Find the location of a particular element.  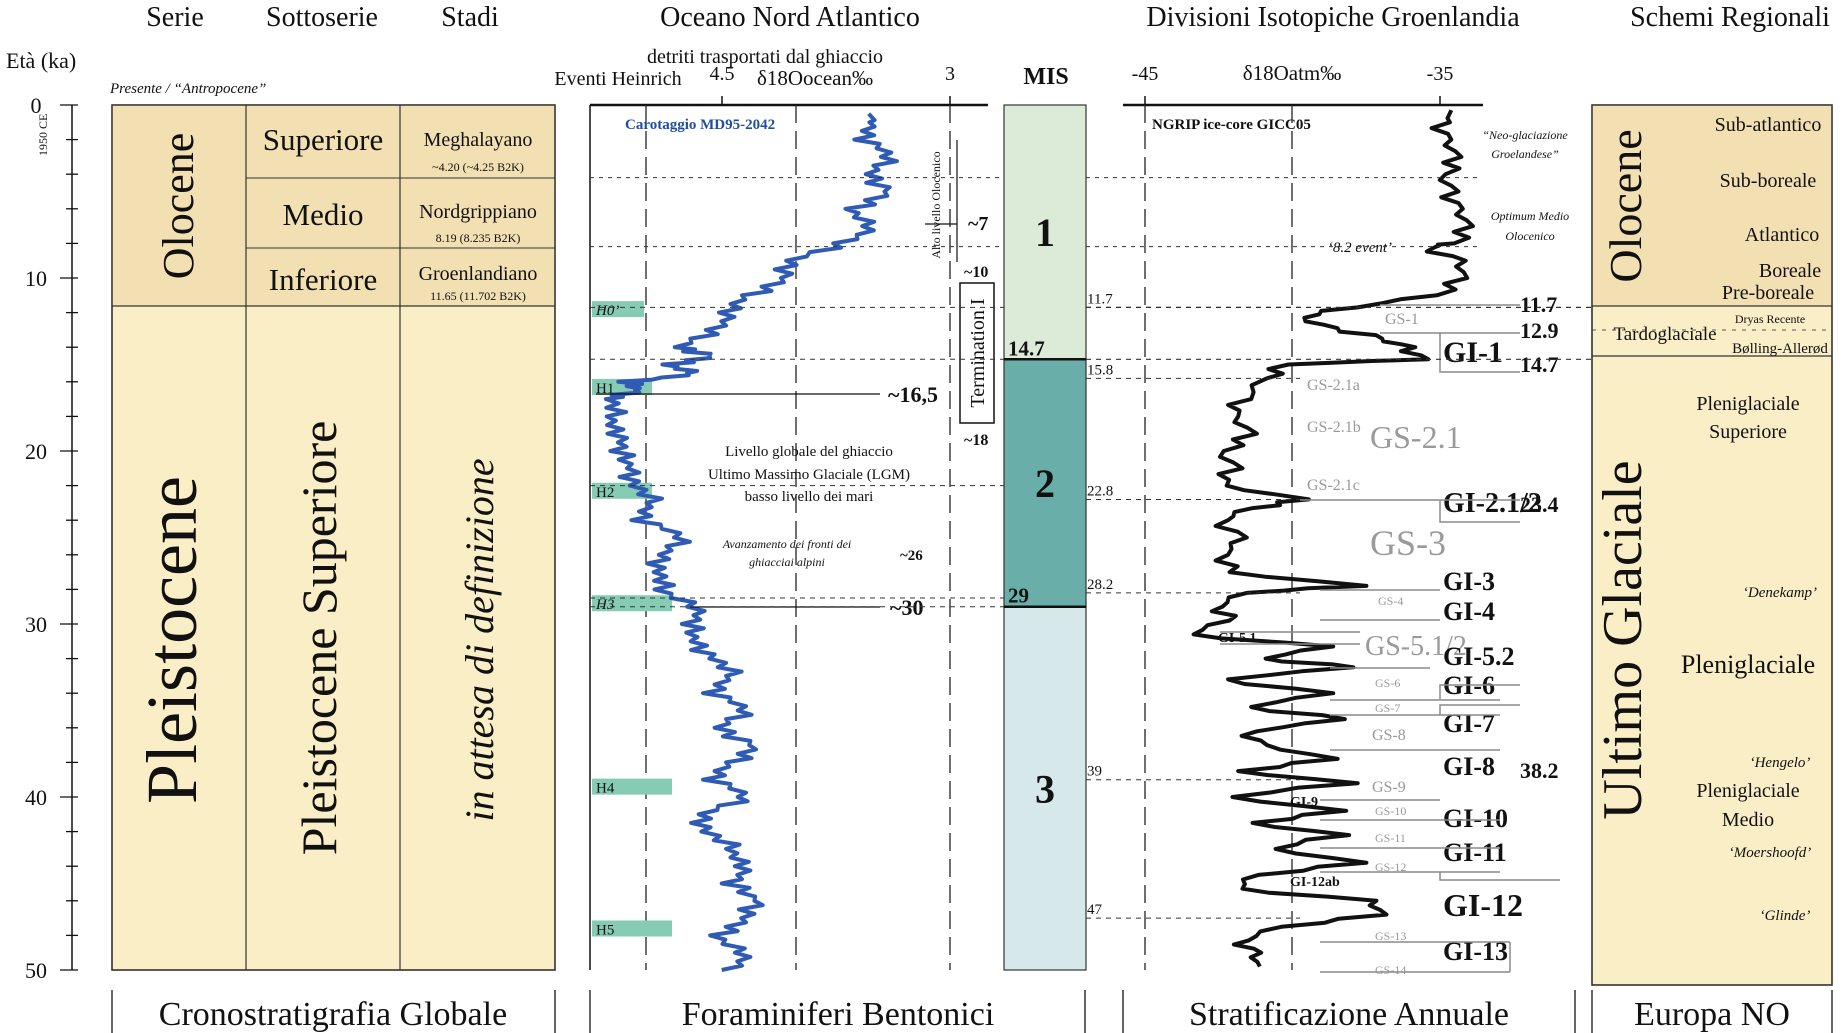

gs-2-1c: GS-2.1c is located at coordinates (1333, 485).